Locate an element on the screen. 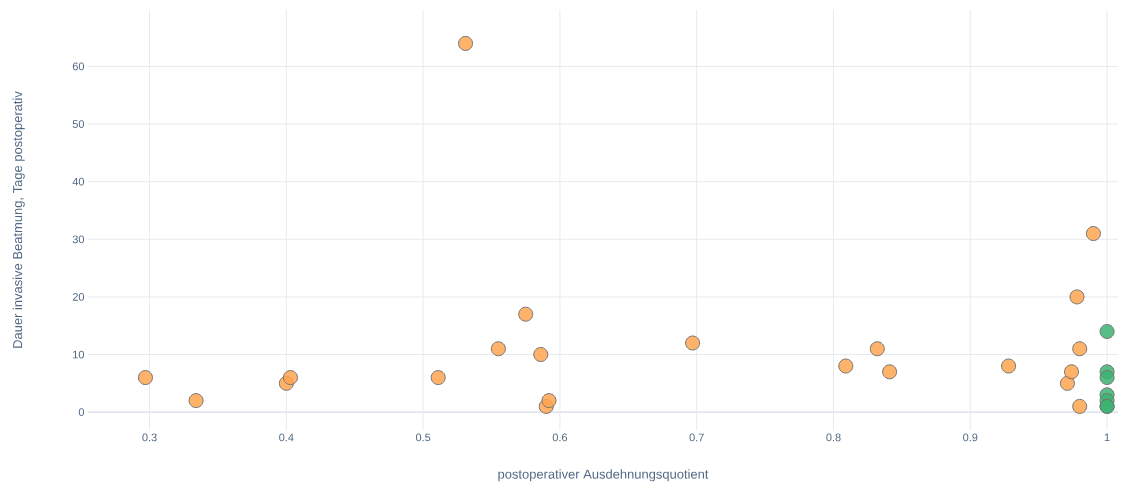  x-tick-label: 0.6 is located at coordinates (560, 437).